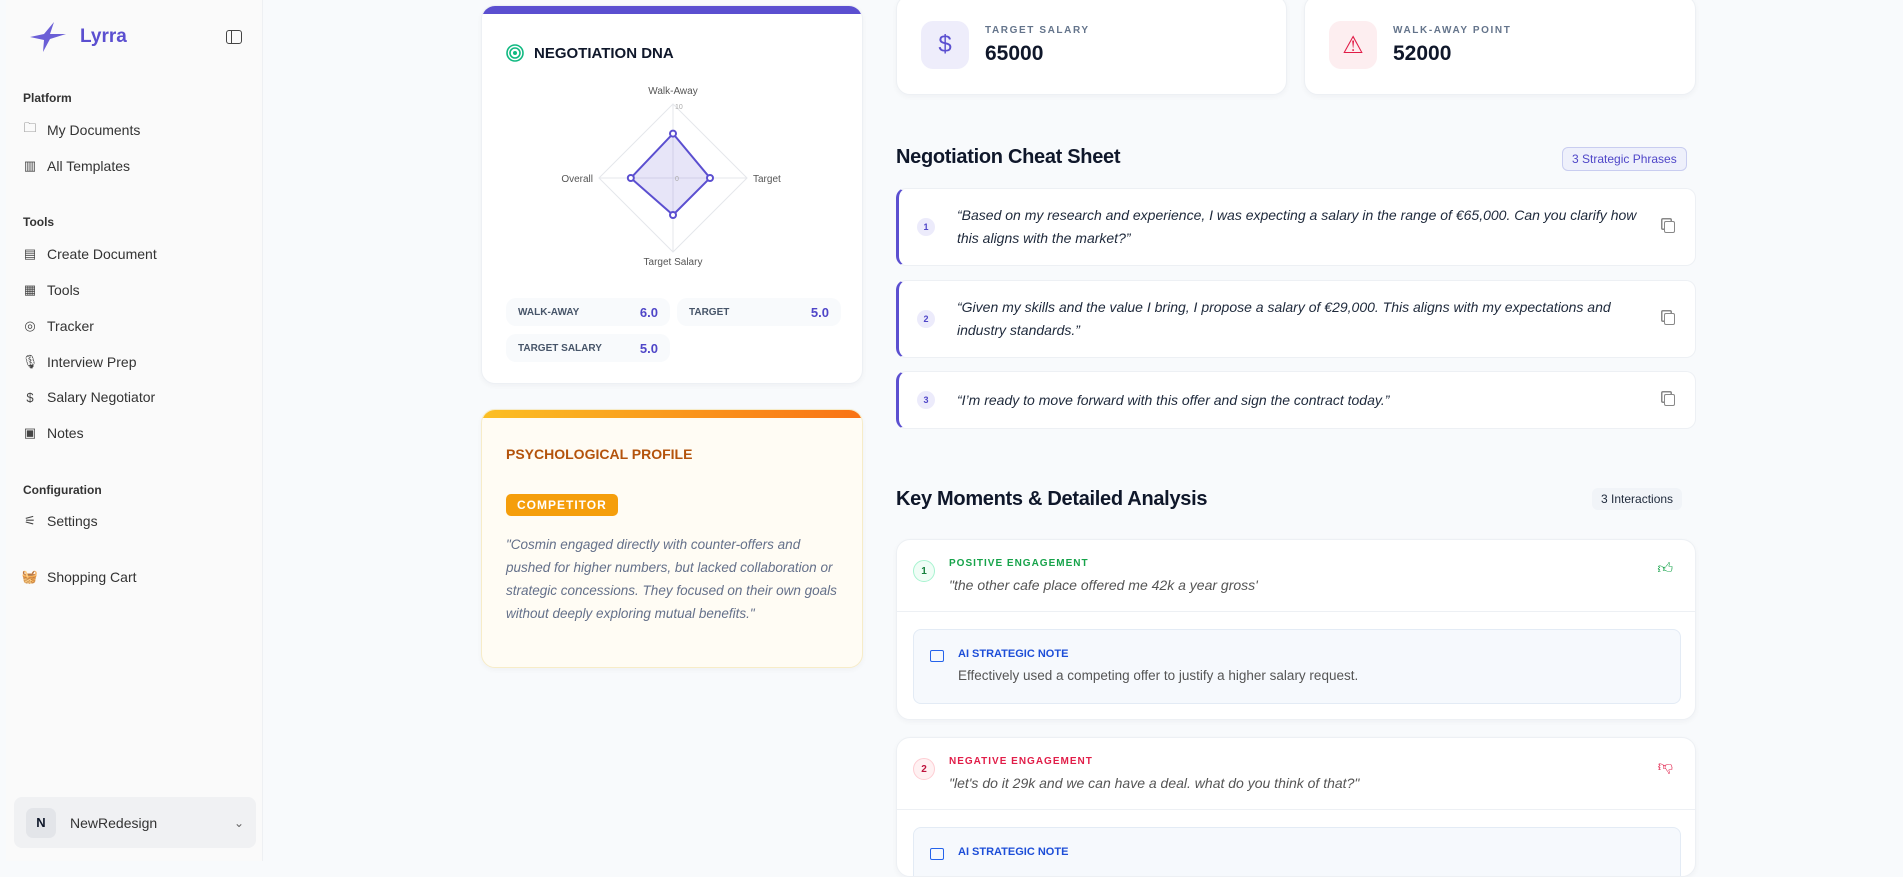 Image resolution: width=1903 pixels, height=877 pixels. Describe the element at coordinates (103, 36) in the screenshot. I see `brand-name: Lyrra` at that location.